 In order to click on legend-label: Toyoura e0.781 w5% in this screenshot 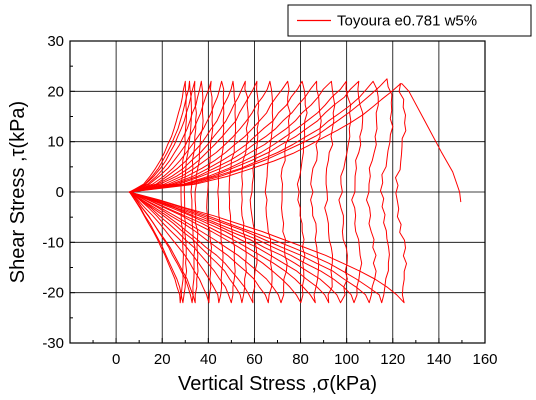, I will do `click(407, 21)`.